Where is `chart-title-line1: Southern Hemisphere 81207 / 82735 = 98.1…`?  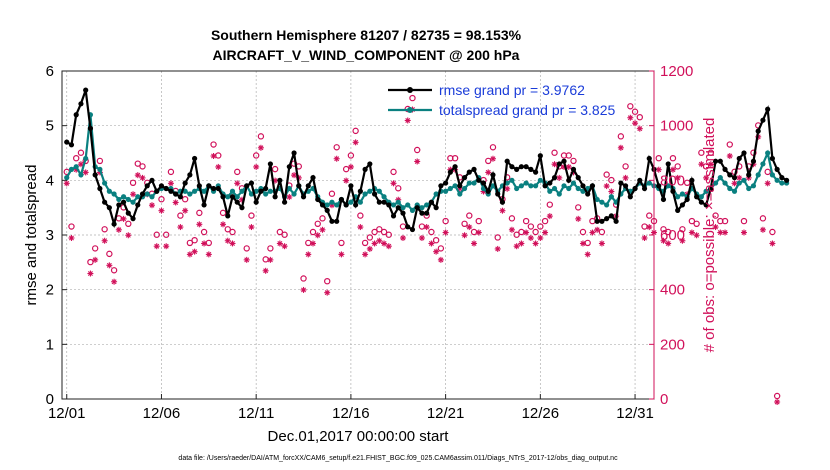
chart-title-line1: Southern Hemisphere 81207 / 82735 = 98.1… is located at coordinates (366, 35).